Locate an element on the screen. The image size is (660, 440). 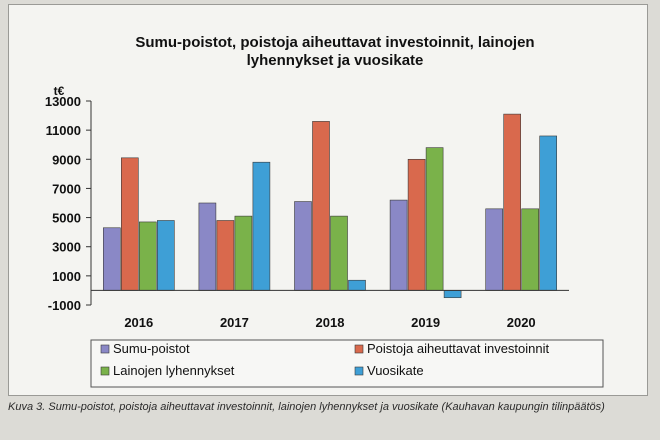
y-tick-label: -1000 is located at coordinates (64, 305).